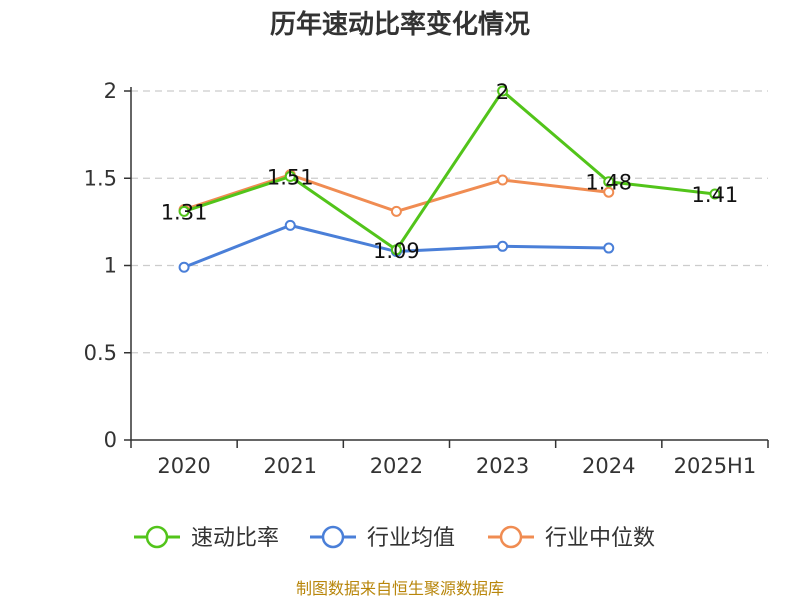 This screenshot has height=600, width=800. What do you see at coordinates (411, 538) in the screenshot?
I see `legend-label-1: 行业均值` at bounding box center [411, 538].